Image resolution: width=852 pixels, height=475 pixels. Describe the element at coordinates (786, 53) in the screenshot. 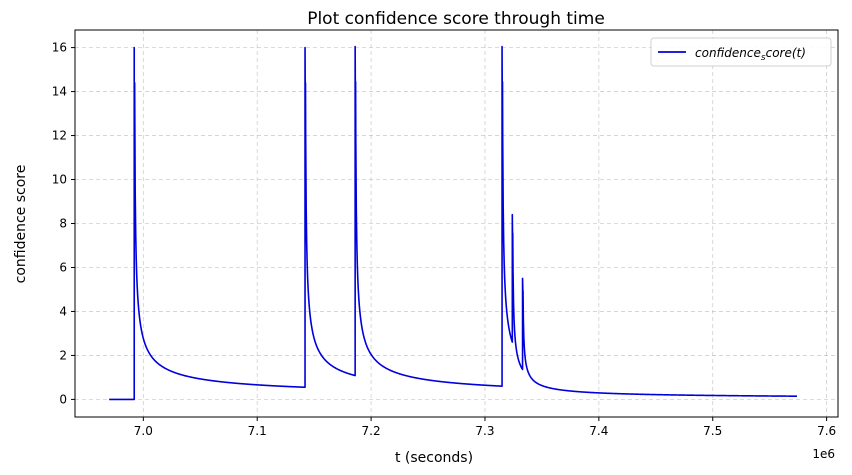

I see `legend-label-rest: core(t)` at that location.